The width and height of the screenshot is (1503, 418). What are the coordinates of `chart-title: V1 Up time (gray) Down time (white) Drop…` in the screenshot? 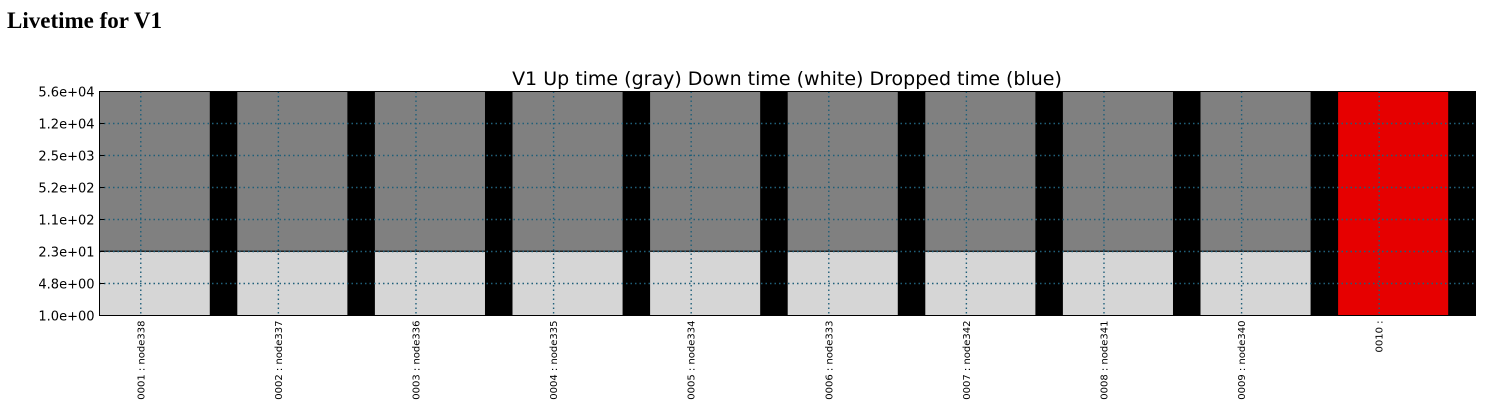 It's located at (787, 79).